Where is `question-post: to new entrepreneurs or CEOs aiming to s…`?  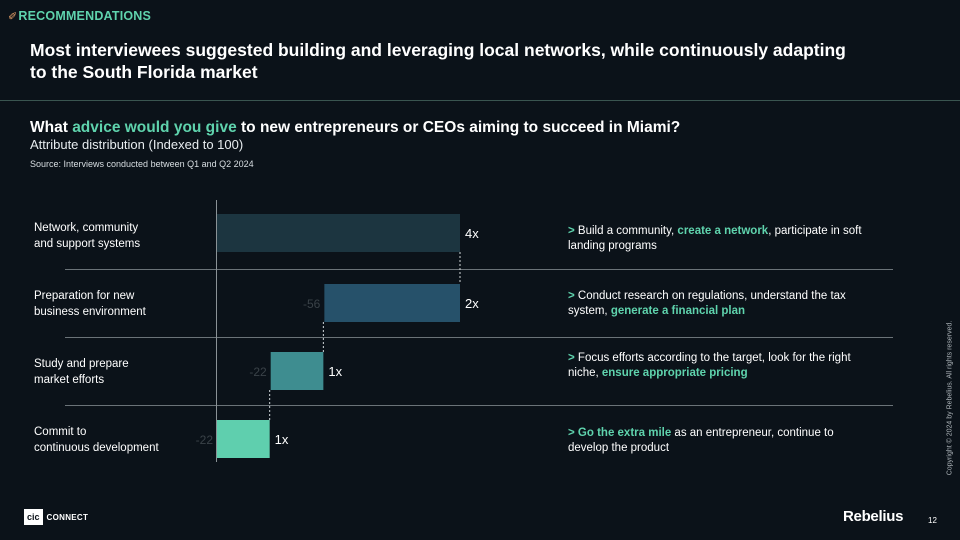
question-post: to new entrepreneurs or CEOs aiming to s… is located at coordinates (458, 127).